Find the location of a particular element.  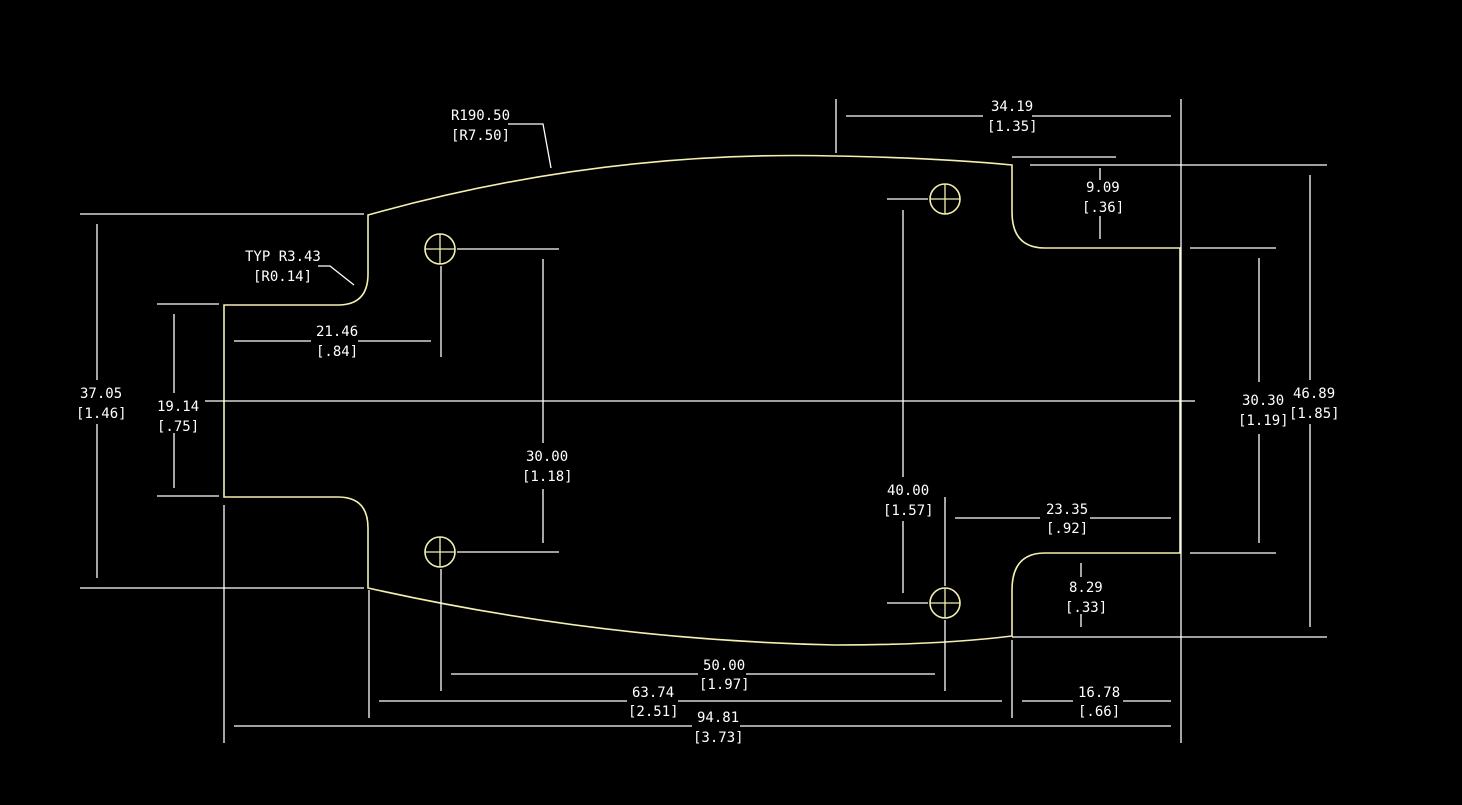

svg-text: [.75] is located at coordinates (178, 427).